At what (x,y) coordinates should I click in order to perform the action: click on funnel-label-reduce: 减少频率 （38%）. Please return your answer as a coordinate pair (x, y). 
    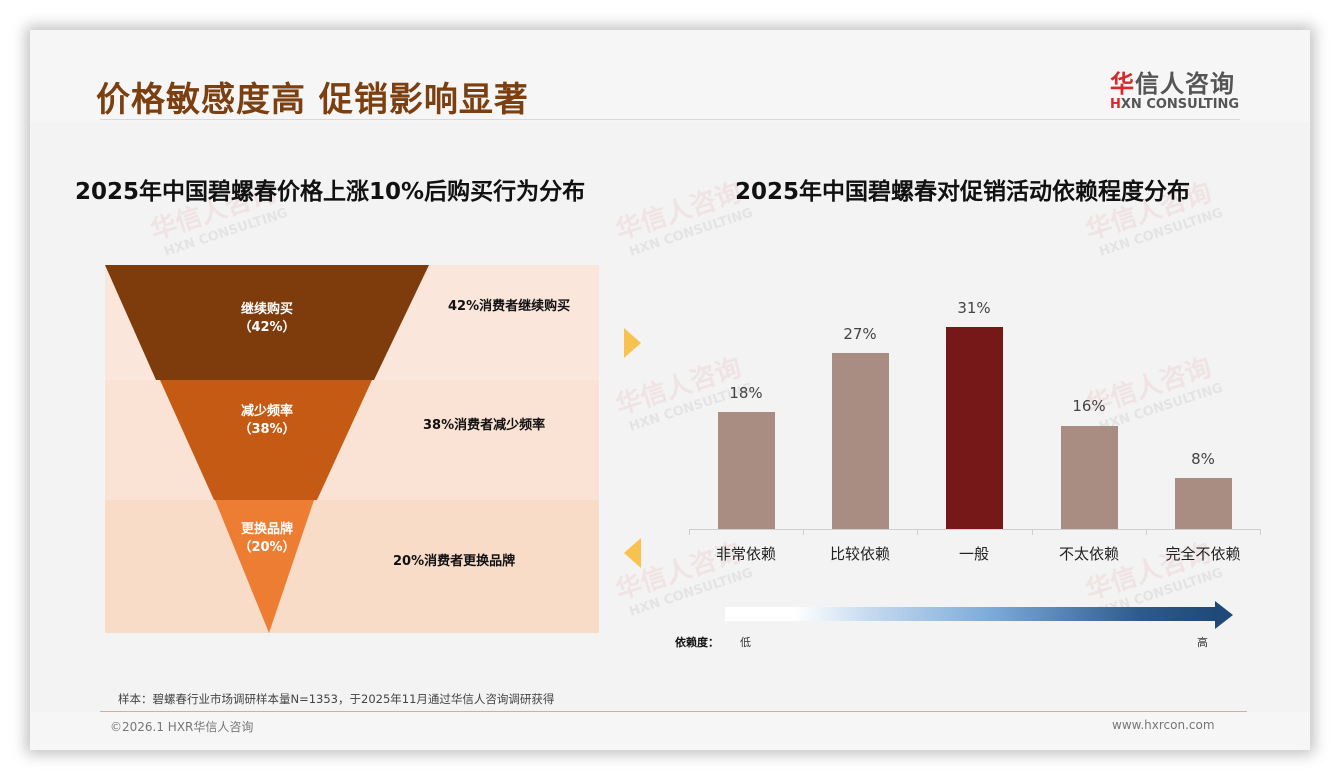
    Looking at the image, I should click on (267, 421).